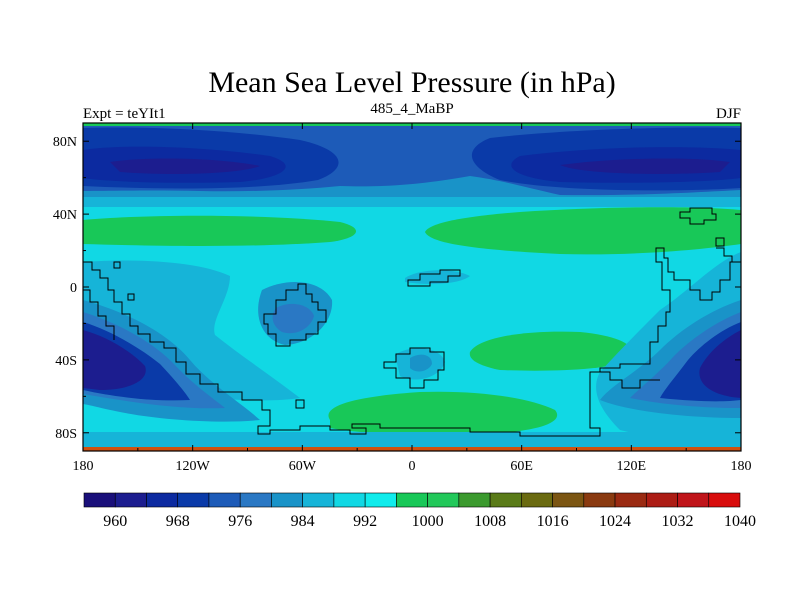 Image resolution: width=800 pixels, height=600 pixels. I want to click on colorbar-label: 976, so click(240, 521).